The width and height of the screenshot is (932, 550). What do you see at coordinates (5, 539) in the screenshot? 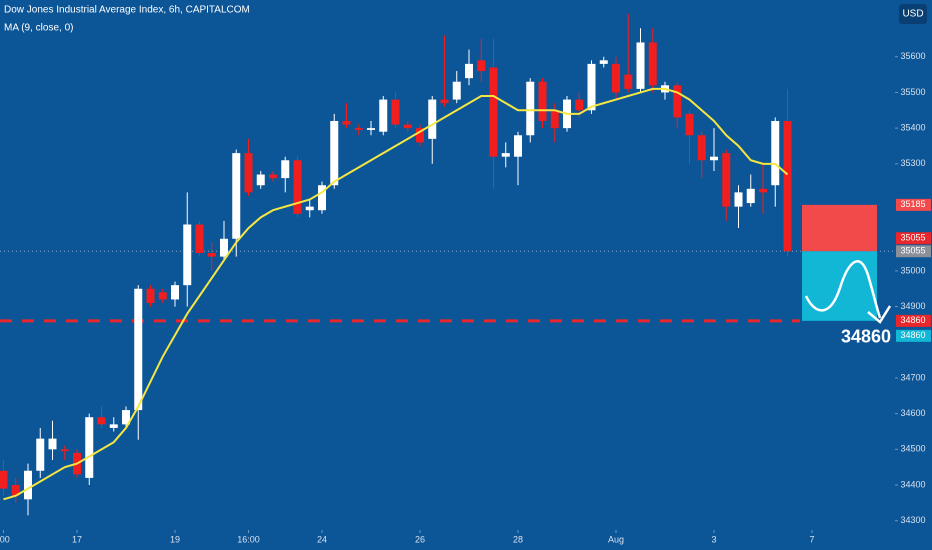
I see `x-tick-label: :00` at bounding box center [5, 539].